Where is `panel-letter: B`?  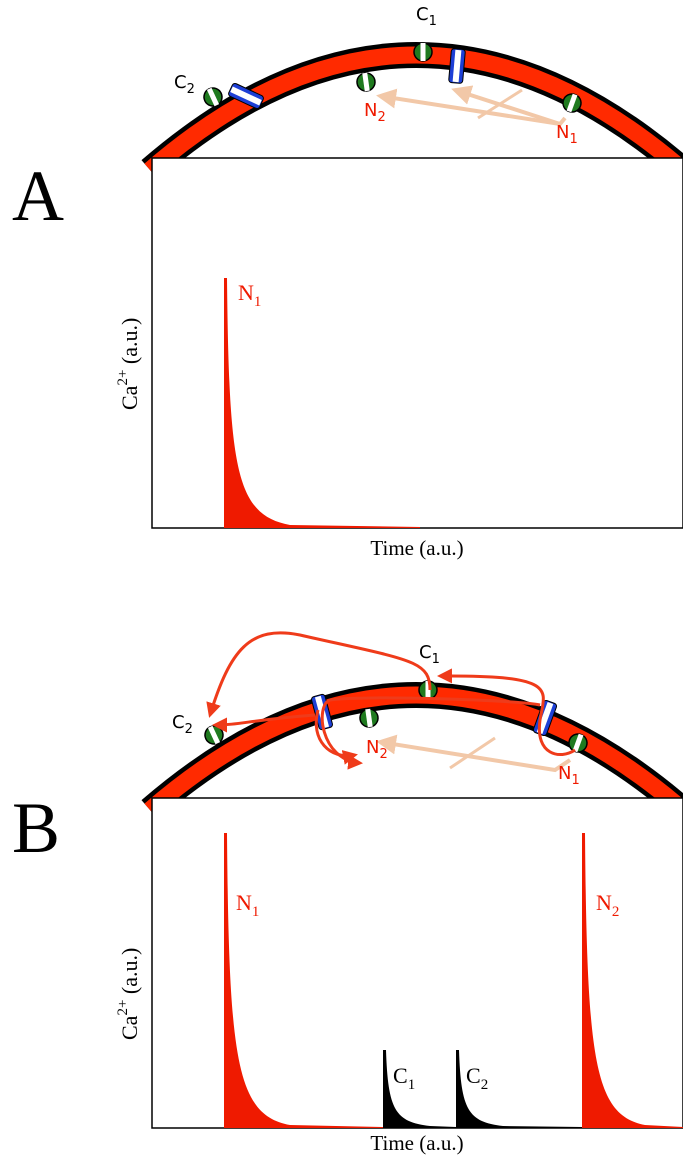
panel-letter: B is located at coordinates (36, 828).